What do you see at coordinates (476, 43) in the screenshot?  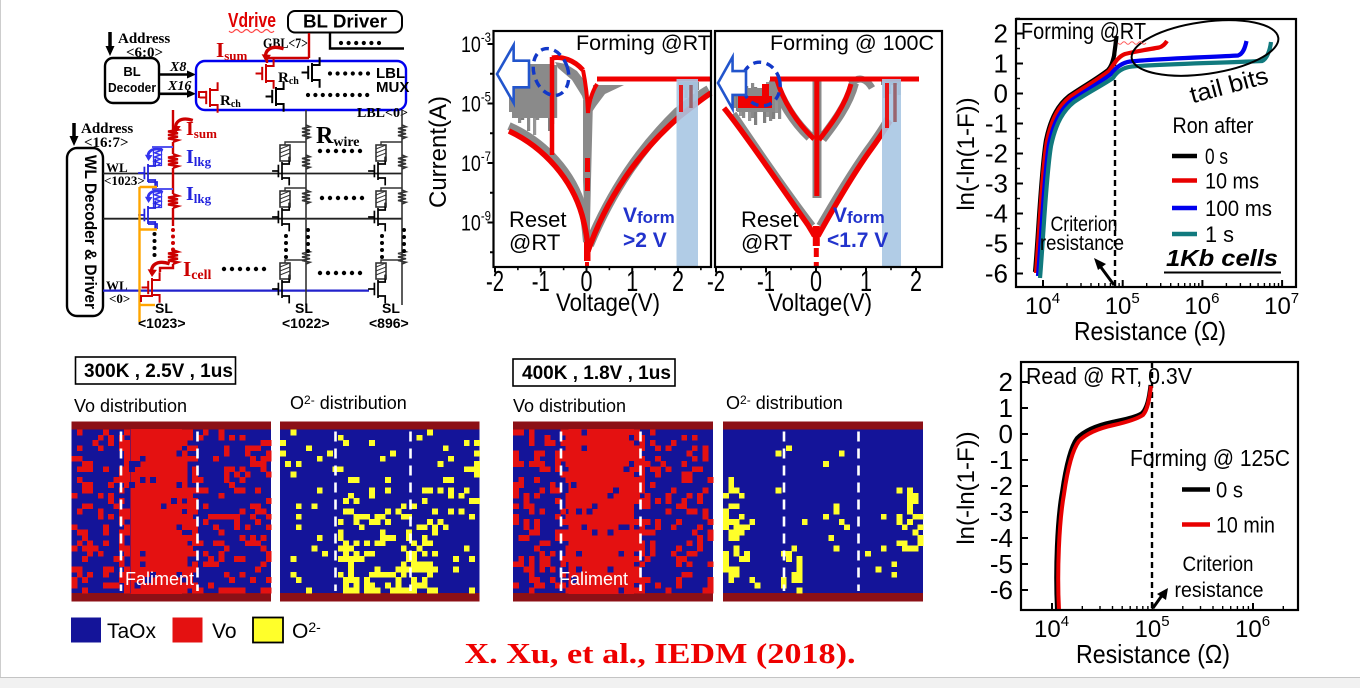 I see `svg-text: 10⁻³` at bounding box center [476, 43].